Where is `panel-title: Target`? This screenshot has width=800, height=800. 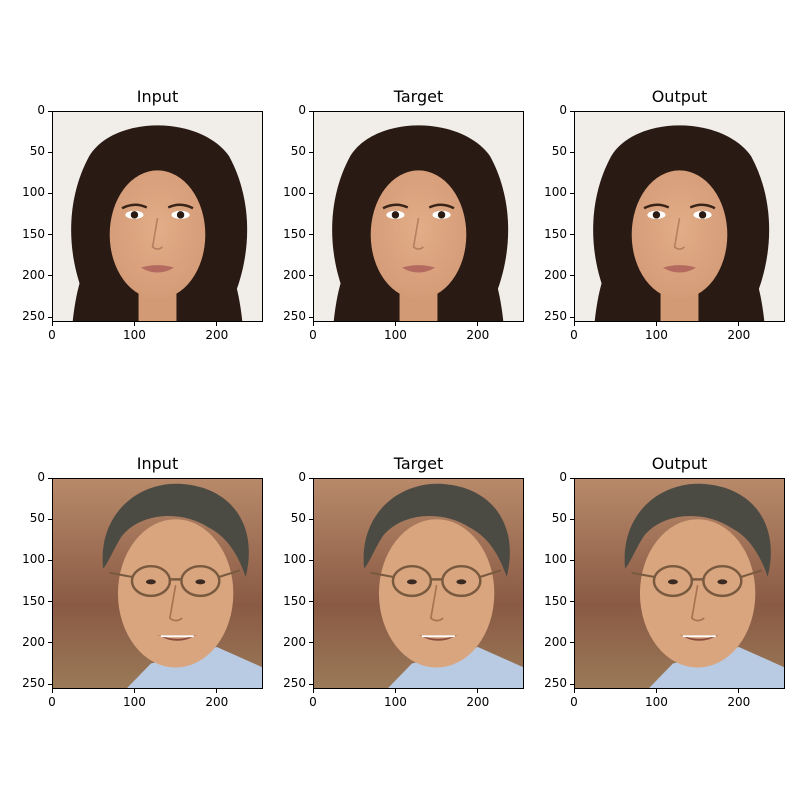
panel-title: Target is located at coordinates (418, 463).